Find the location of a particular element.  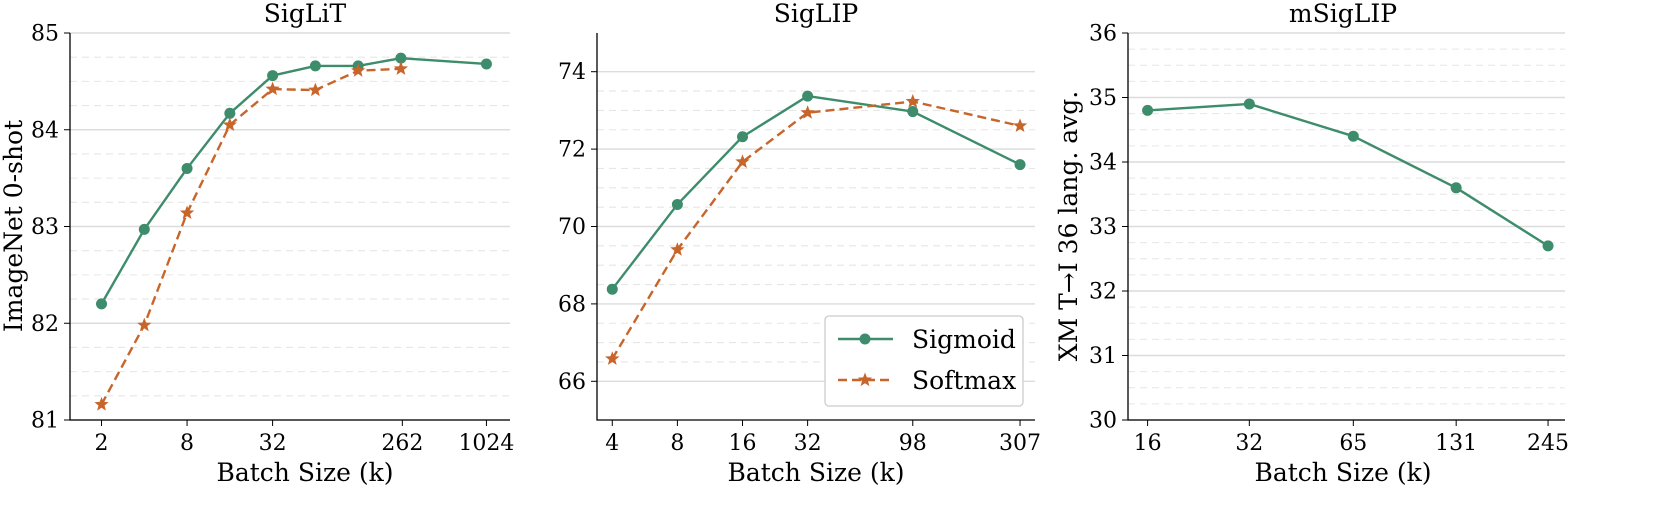

x-tick-label: 2 is located at coordinates (102, 443).